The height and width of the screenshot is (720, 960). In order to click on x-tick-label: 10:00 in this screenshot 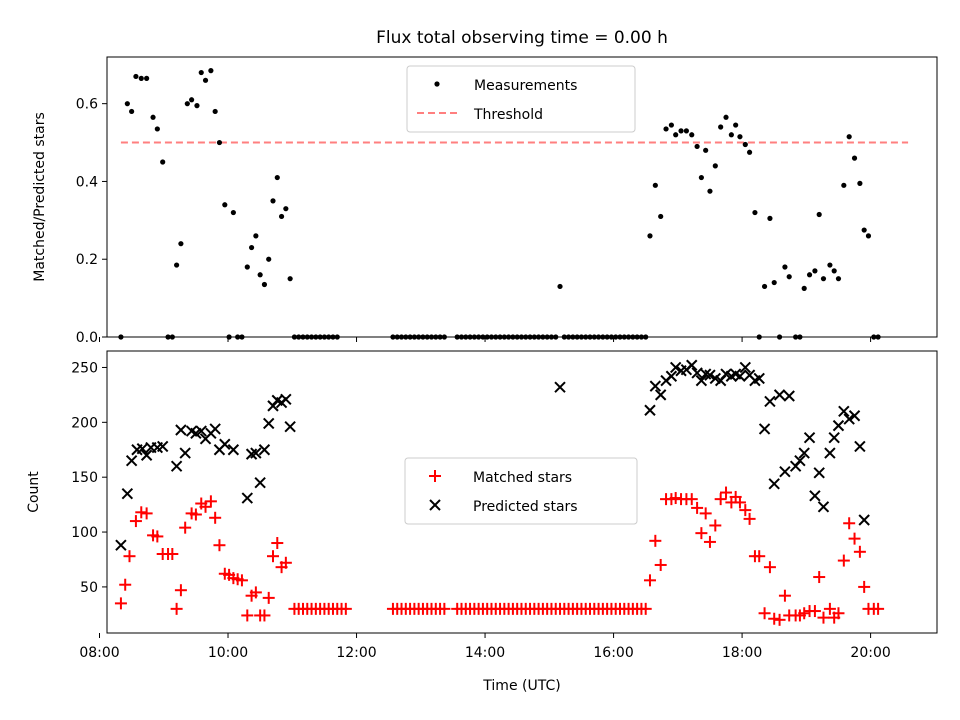, I will do `click(228, 653)`.